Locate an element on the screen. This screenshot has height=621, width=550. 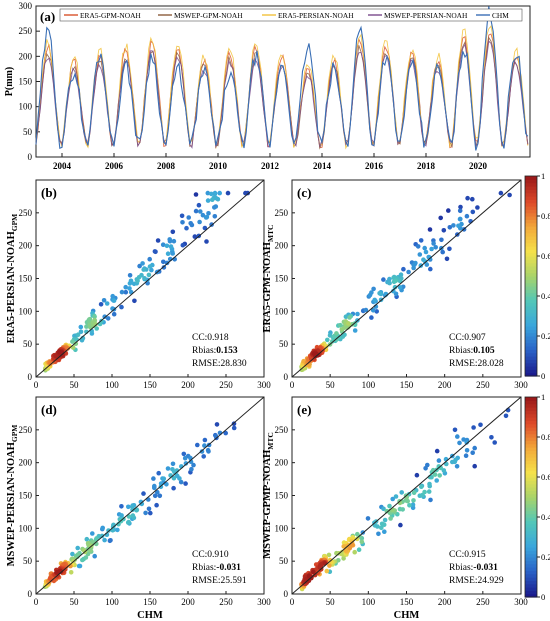
y-axis-label-main: MSWEP-PERSIAN-NOAH is located at coordinates (11, 504).